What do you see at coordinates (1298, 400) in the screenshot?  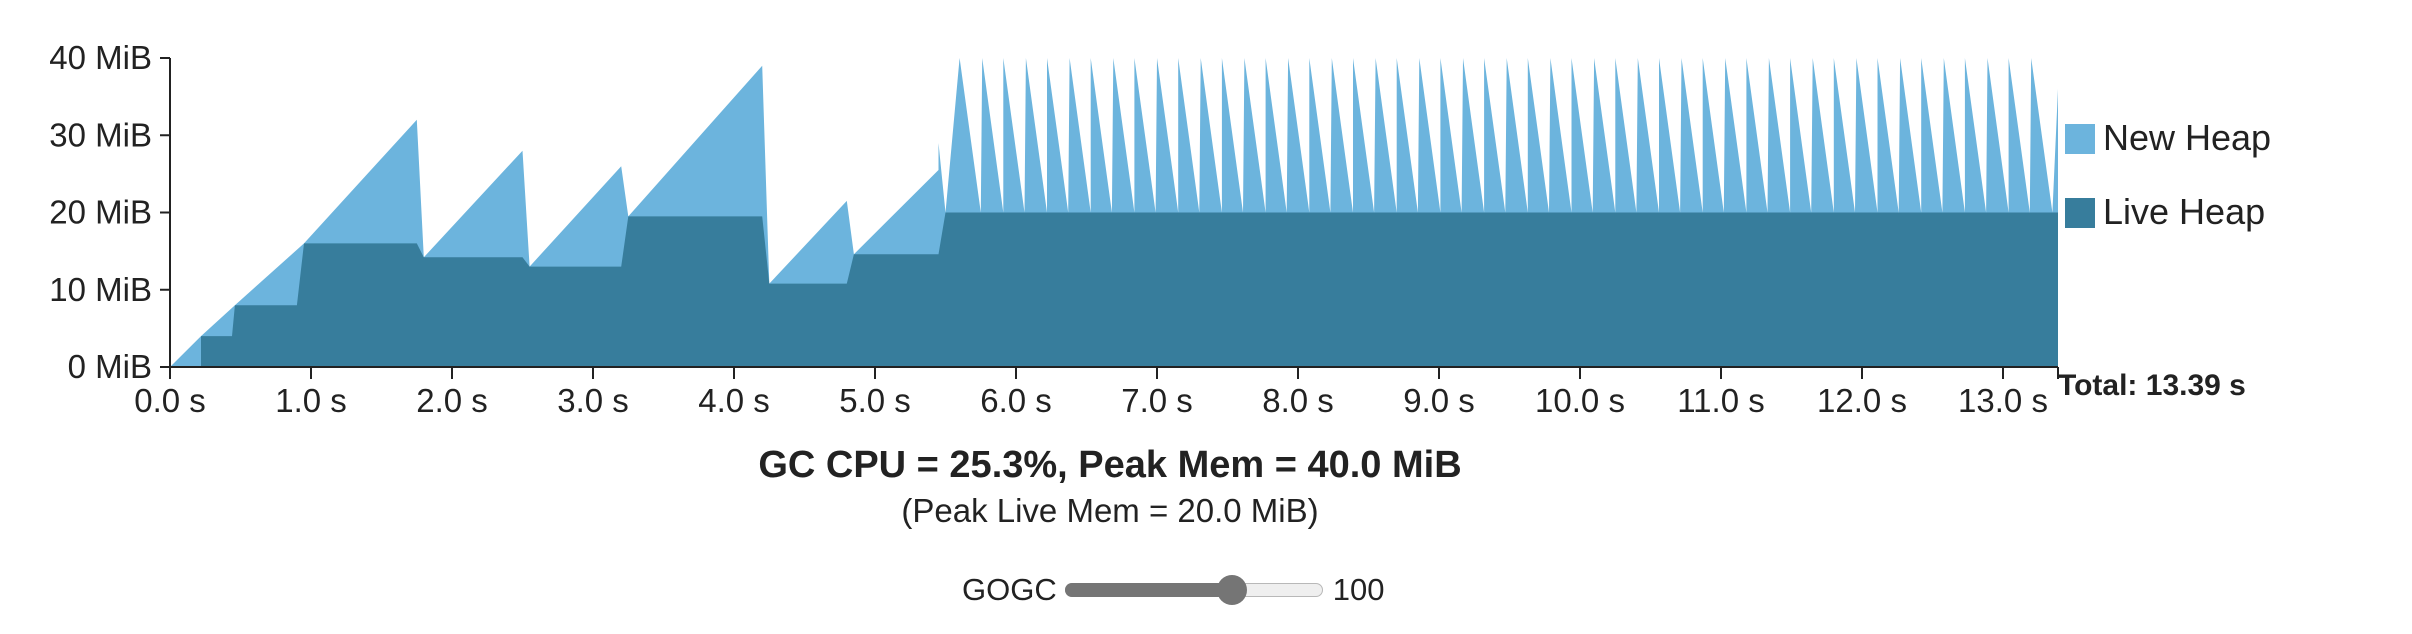 I see `x-tick-label: 8.0 s` at bounding box center [1298, 400].